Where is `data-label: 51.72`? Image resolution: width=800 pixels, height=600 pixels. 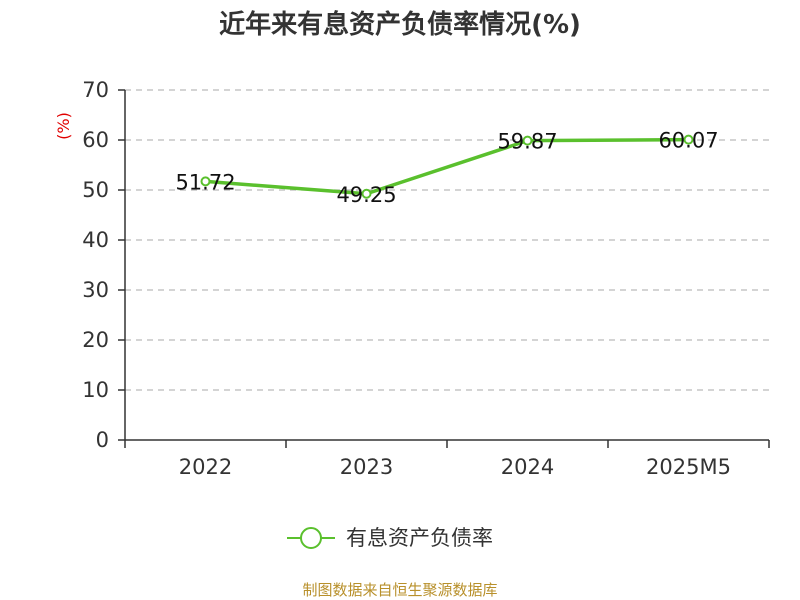 data-label: 51.72 is located at coordinates (205, 182).